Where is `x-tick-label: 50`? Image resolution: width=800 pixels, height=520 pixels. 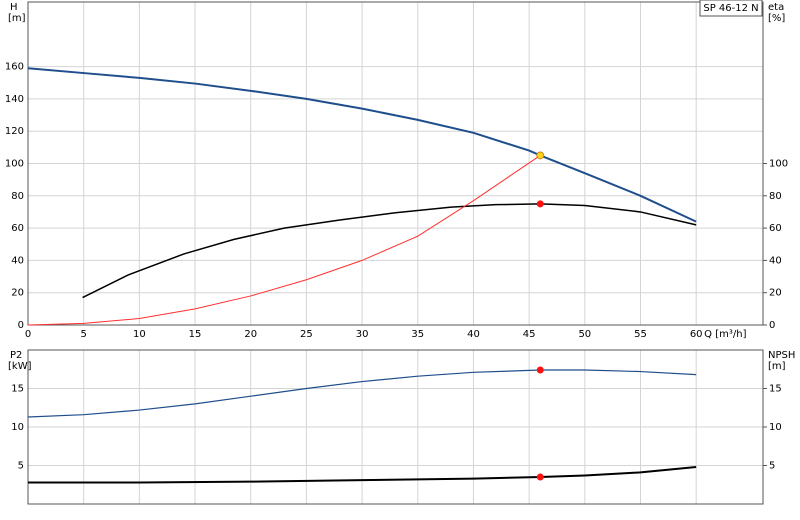
x-tick-label: 50 is located at coordinates (584, 334).